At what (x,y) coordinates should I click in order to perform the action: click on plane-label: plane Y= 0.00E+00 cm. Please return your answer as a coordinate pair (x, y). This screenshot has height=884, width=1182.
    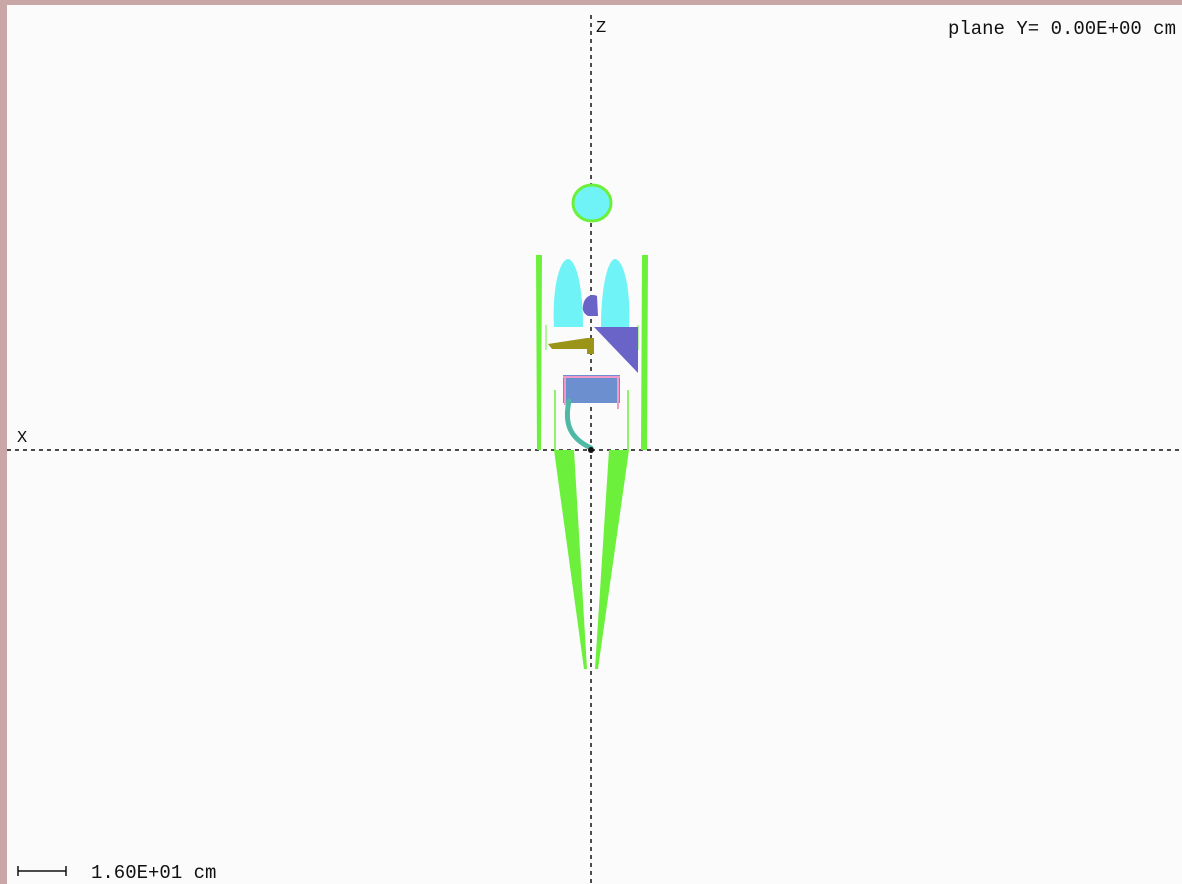
    Looking at the image, I should click on (1061, 29).